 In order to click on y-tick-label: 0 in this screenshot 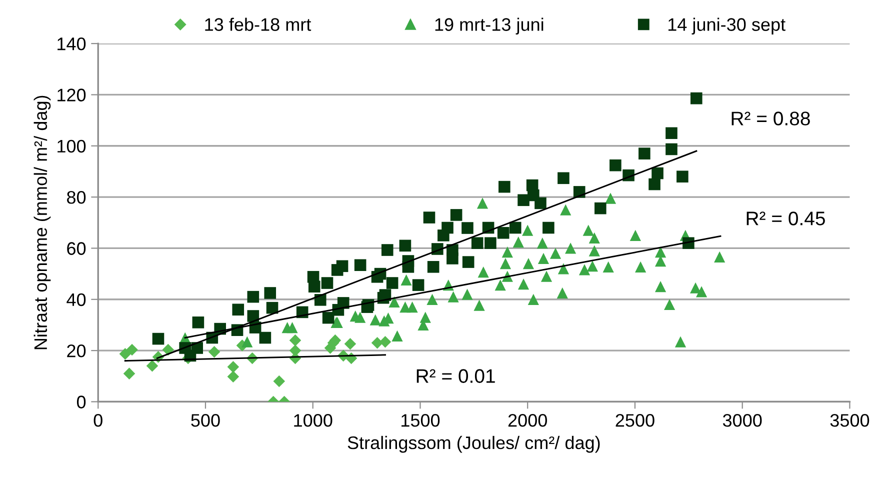, I will do `click(81, 402)`.